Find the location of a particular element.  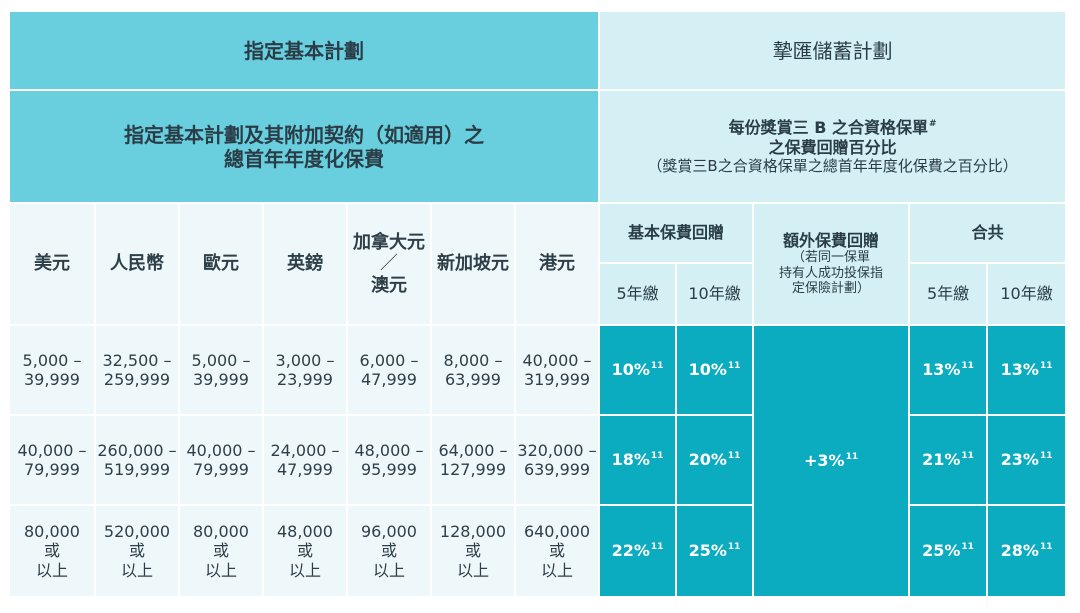

designated-plan-title: 指定基本計劃 is located at coordinates (304, 50).